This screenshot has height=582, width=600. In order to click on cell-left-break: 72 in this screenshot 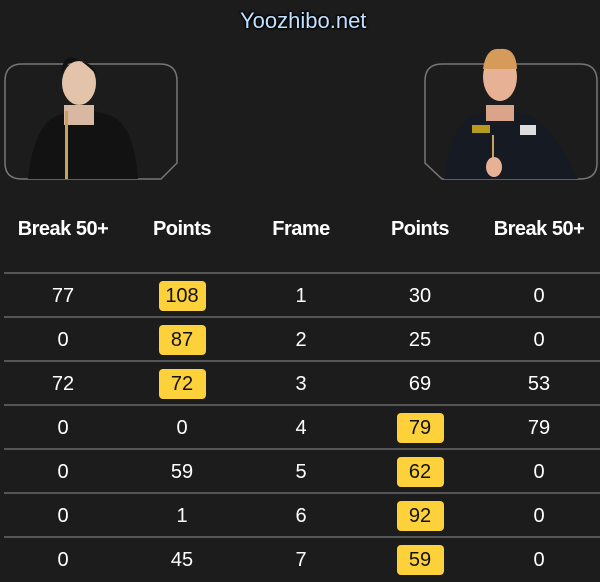, I will do `click(63, 384)`.